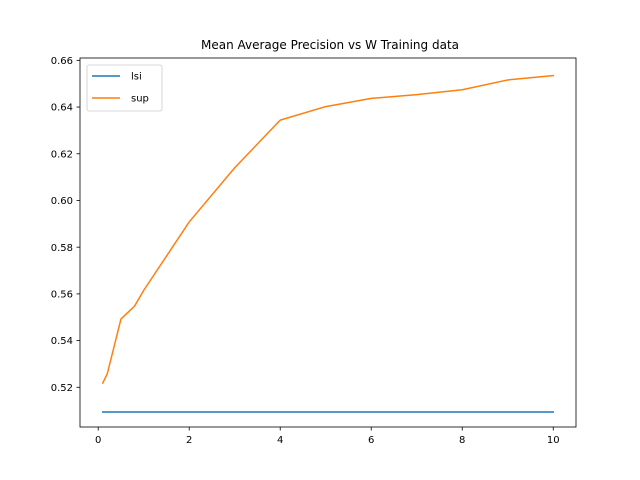  I want to click on y-tick-label: 0.58, so click(62, 248).